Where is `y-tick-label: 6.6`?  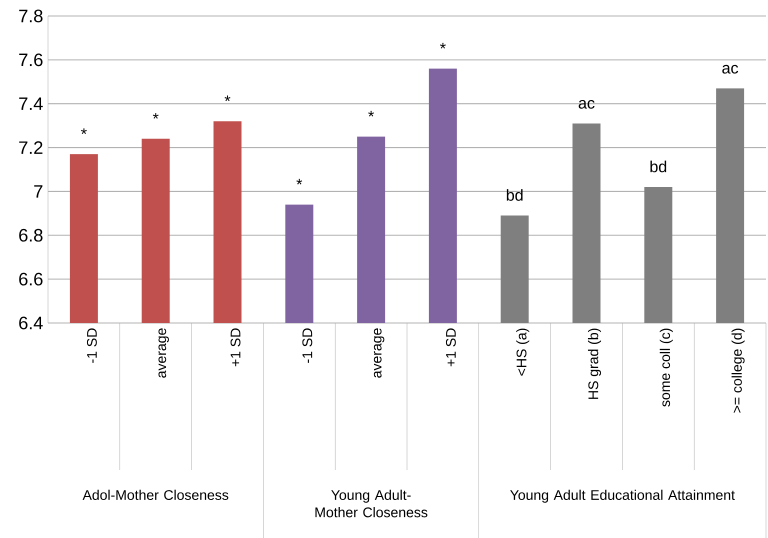 y-tick-label: 6.6 is located at coordinates (31, 279).